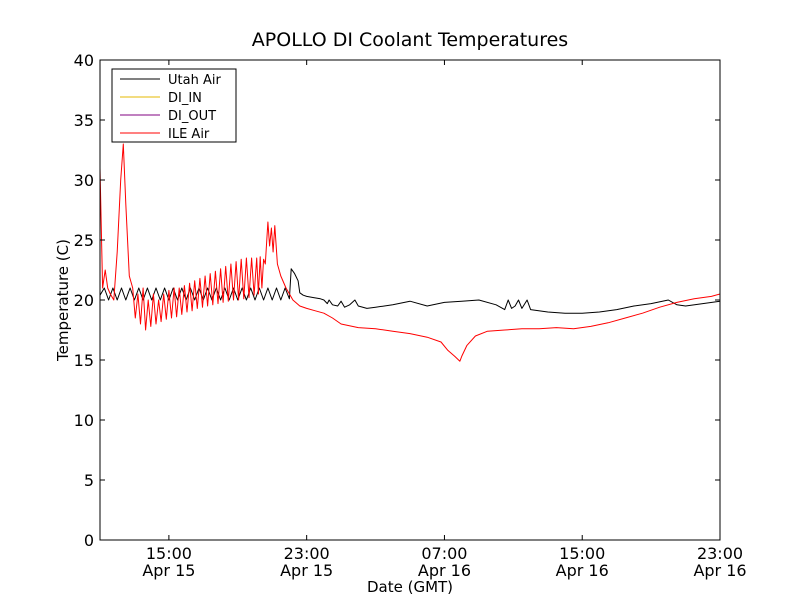 The image size is (800, 600). I want to click on legend-label: DI_OUT, so click(192, 116).